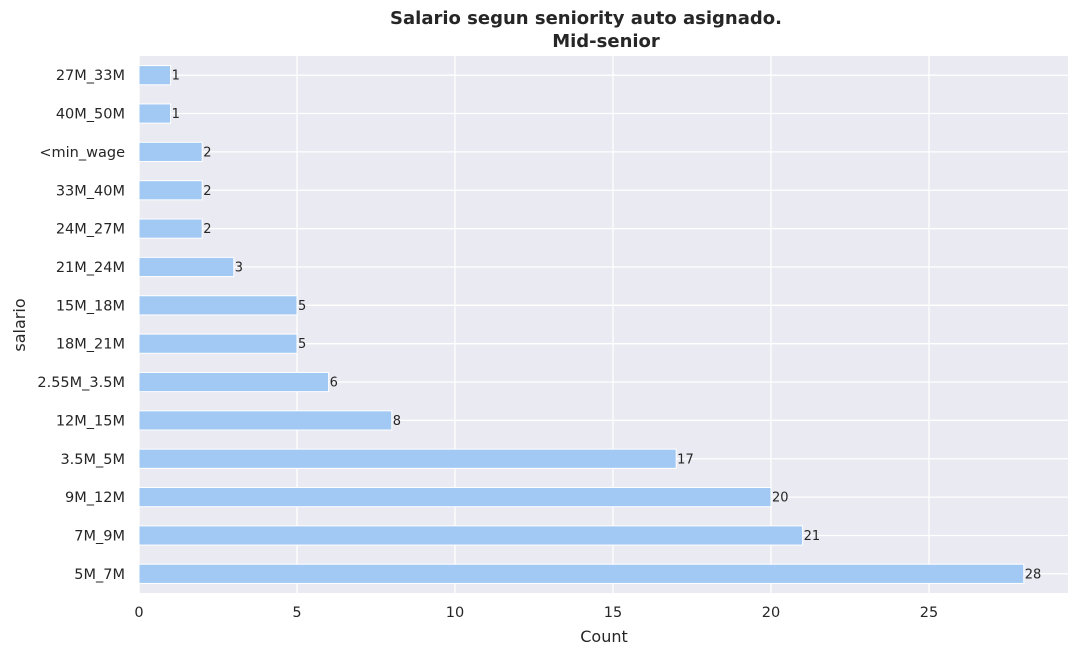 This screenshot has width=1078, height=656. Describe the element at coordinates (407, 458) in the screenshot. I see `bar-3.5M_5M` at that location.